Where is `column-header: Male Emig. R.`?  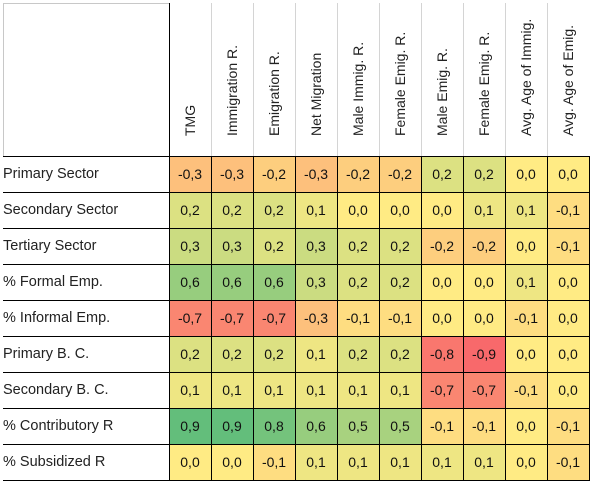 column-header: Male Emig. R. is located at coordinates (441, 80).